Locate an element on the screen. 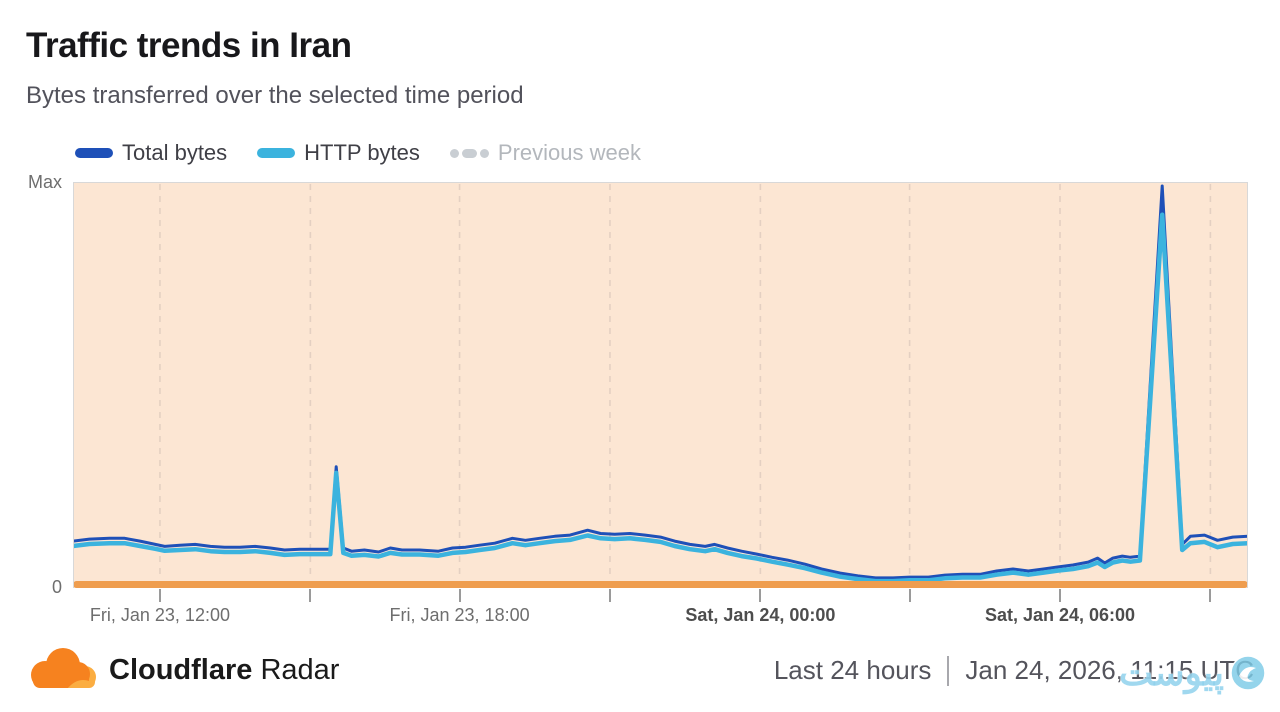  brand-text: Cloudflare Radar is located at coordinates (224, 670).